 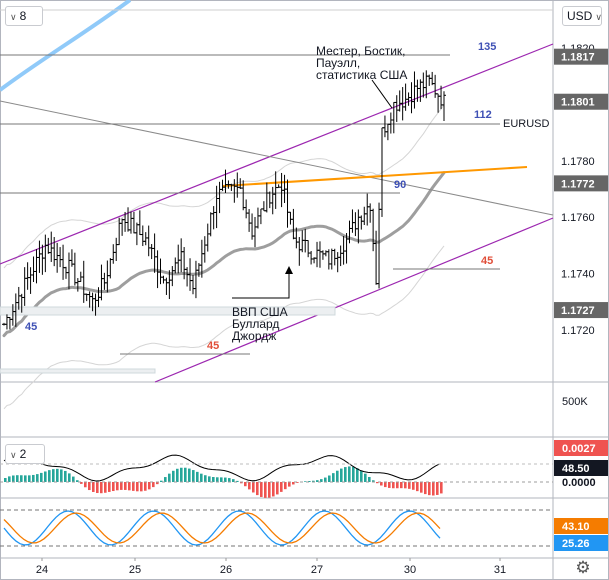 I want to click on news-annotation-line: статистика США, so click(x=361, y=75).